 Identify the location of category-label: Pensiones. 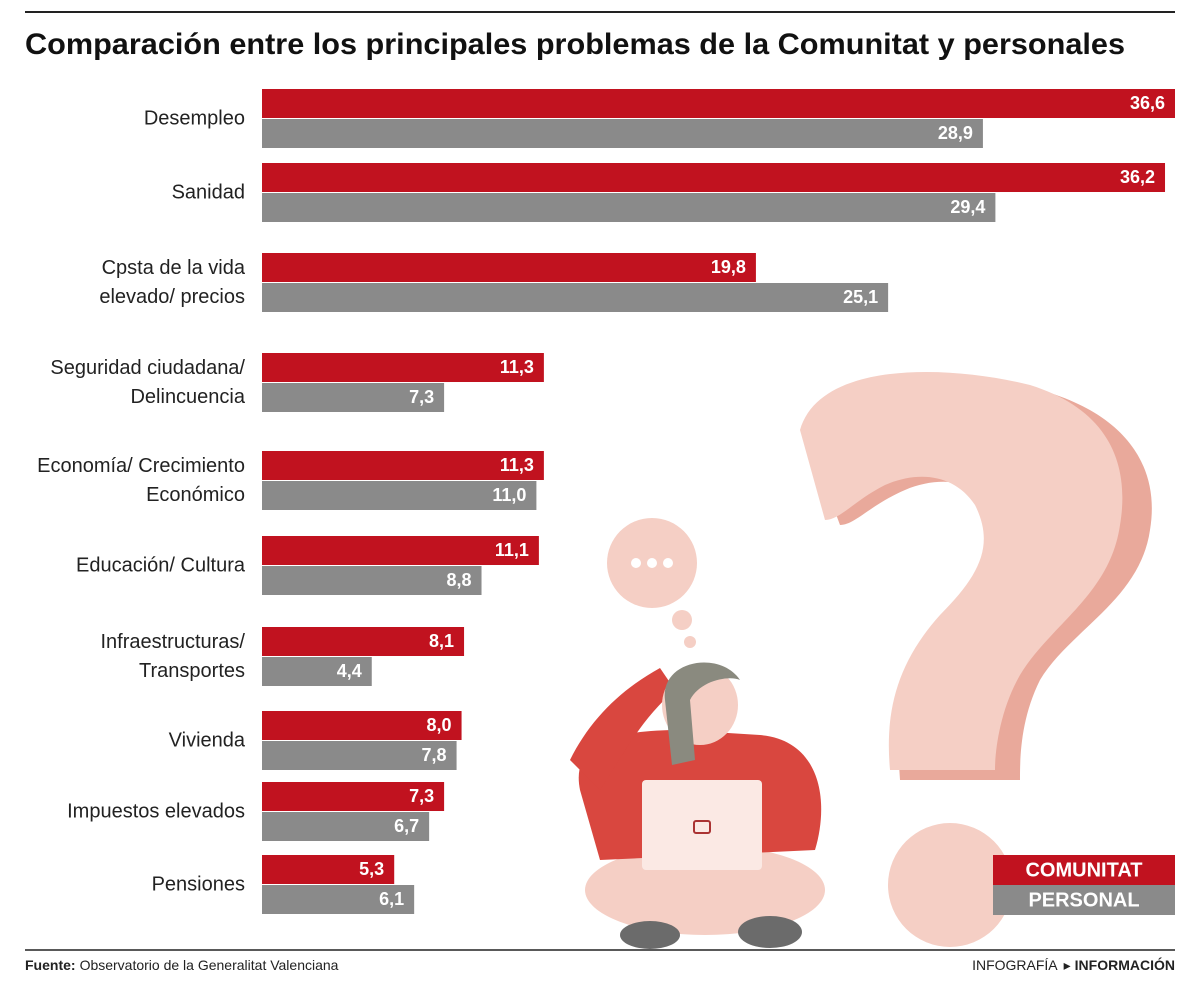
(198, 884).